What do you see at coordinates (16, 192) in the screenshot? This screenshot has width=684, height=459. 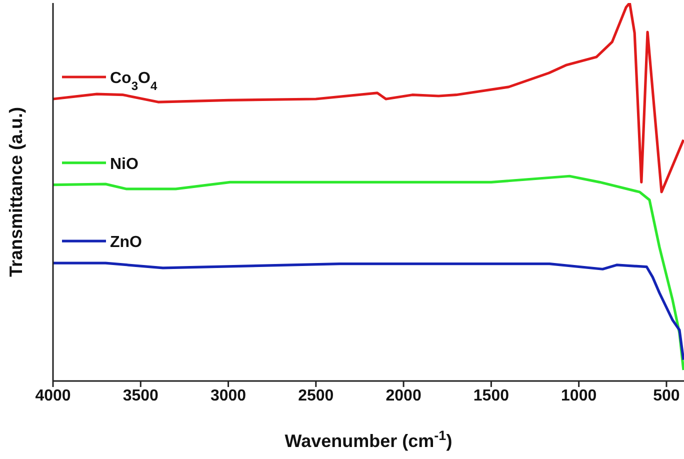 I see `y-axis-title: Transmittance (a.u.)` at bounding box center [16, 192].